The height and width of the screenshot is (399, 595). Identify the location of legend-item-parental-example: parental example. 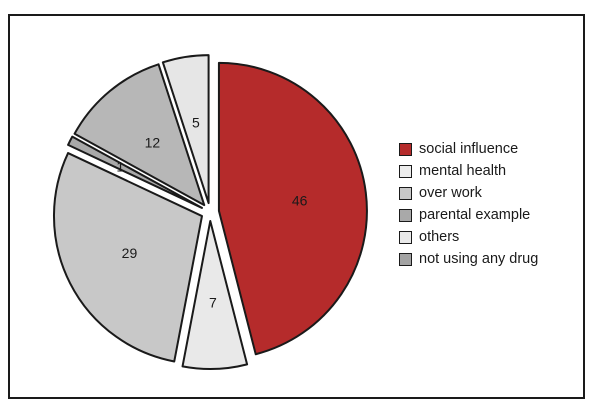
(468, 215).